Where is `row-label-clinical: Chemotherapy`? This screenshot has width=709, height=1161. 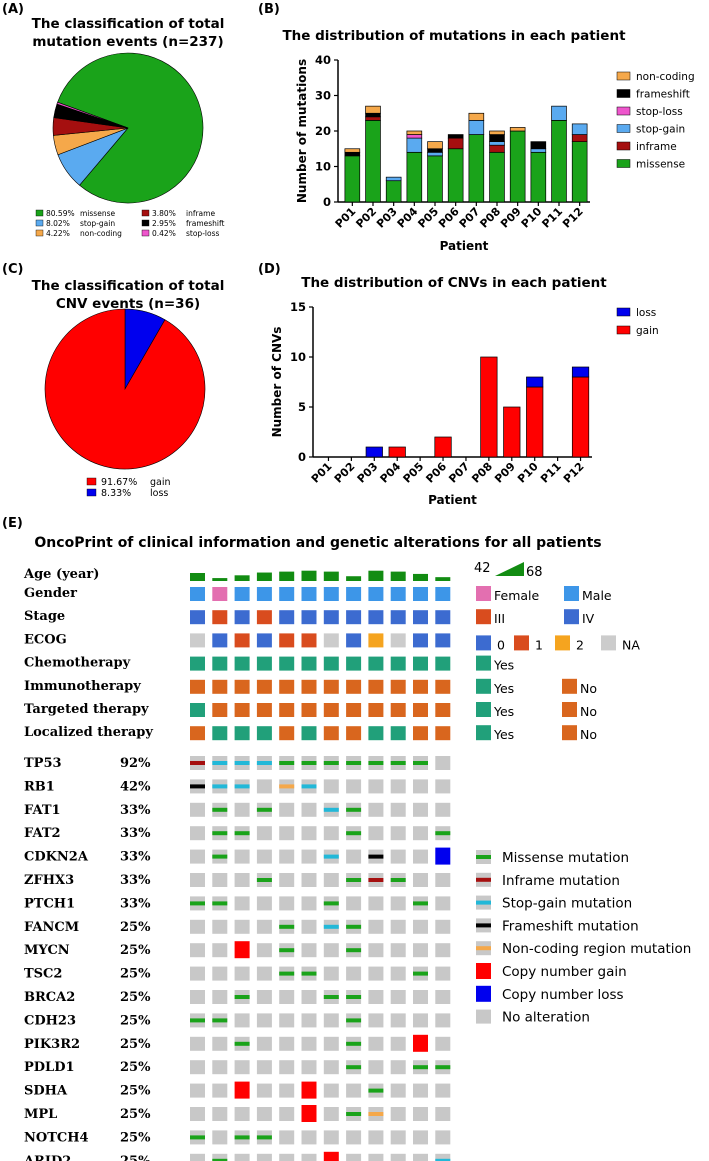
row-label-clinical: Chemotherapy is located at coordinates (77, 663).